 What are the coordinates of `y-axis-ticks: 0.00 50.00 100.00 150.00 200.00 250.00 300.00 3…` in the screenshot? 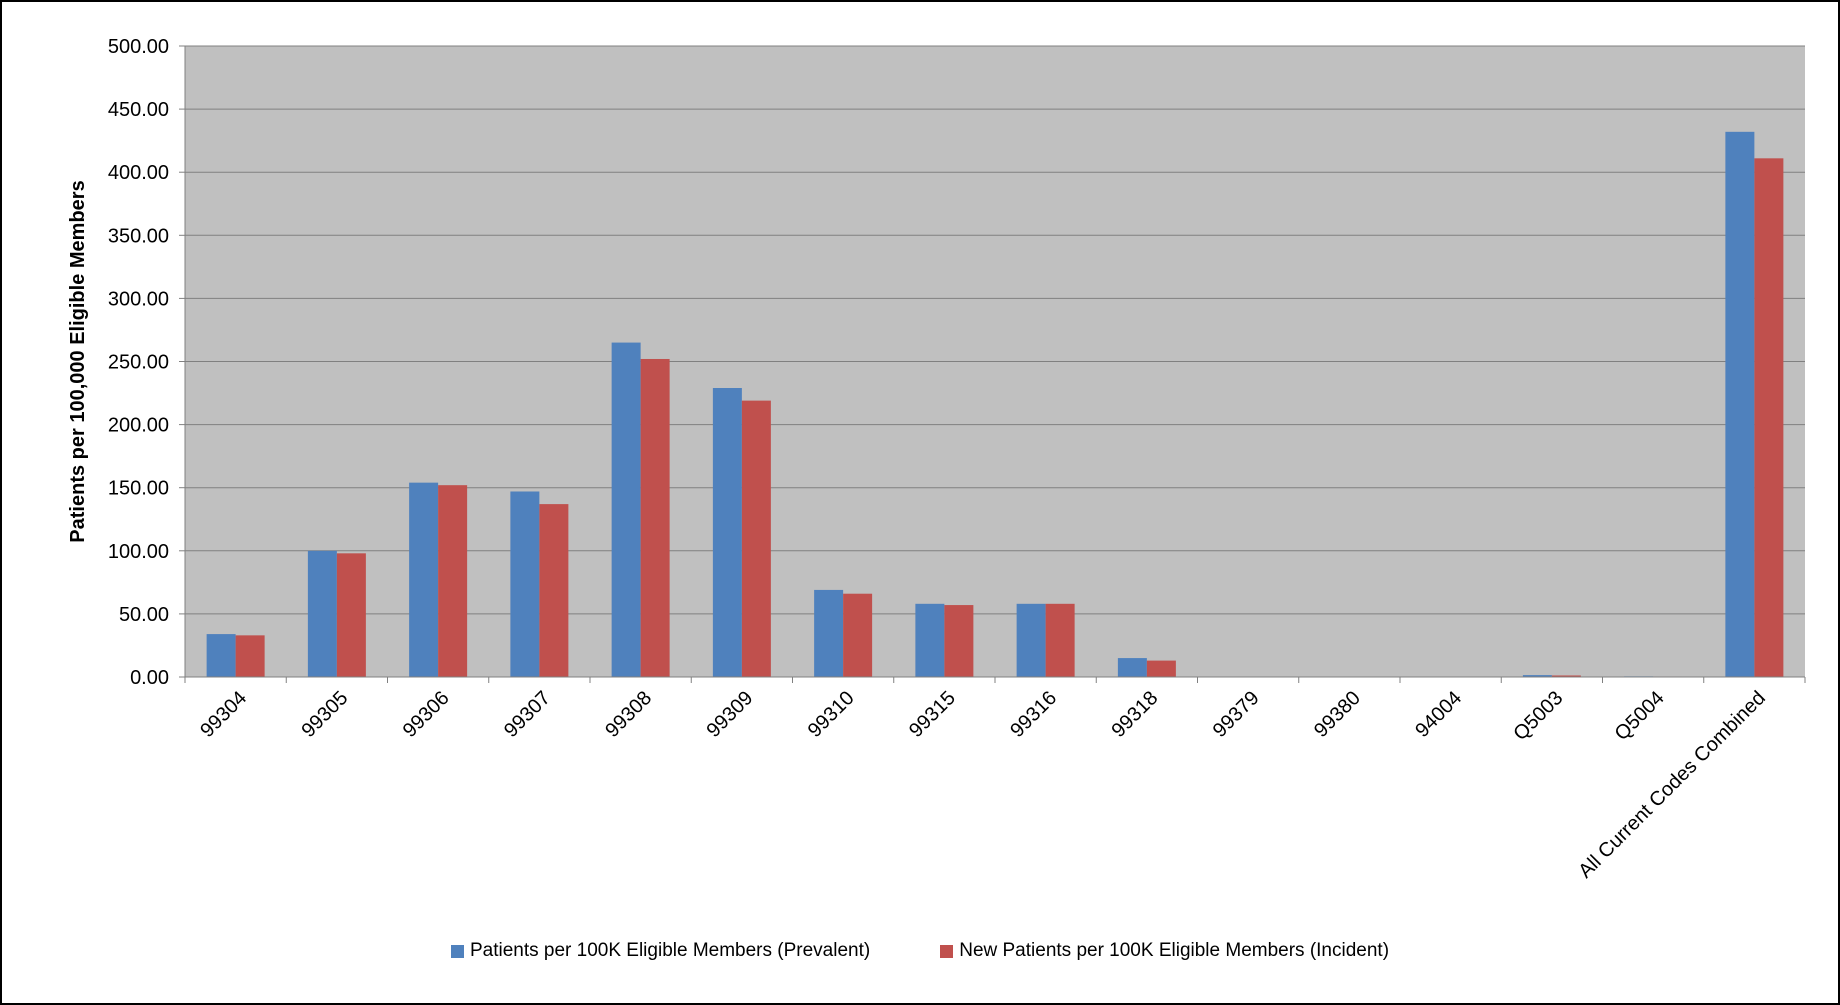 It's located at (146, 362).